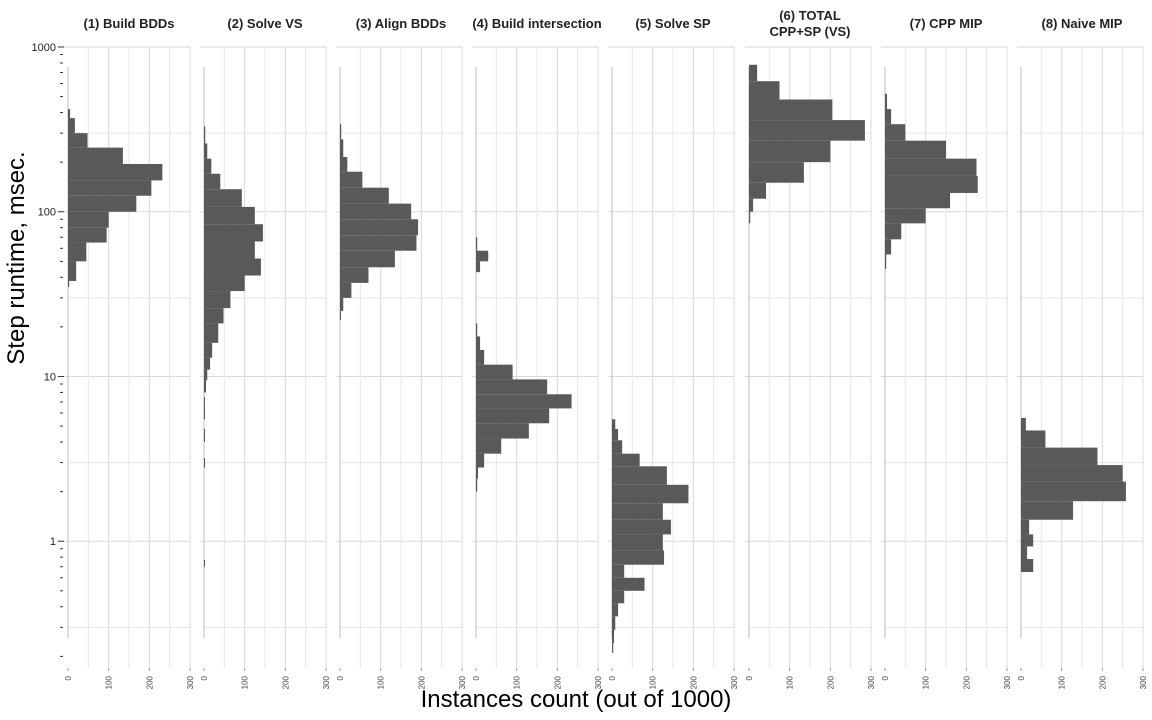 The image size is (1152, 720). What do you see at coordinates (401, 23) in the screenshot?
I see `panel-title: (3) Align BDDs` at bounding box center [401, 23].